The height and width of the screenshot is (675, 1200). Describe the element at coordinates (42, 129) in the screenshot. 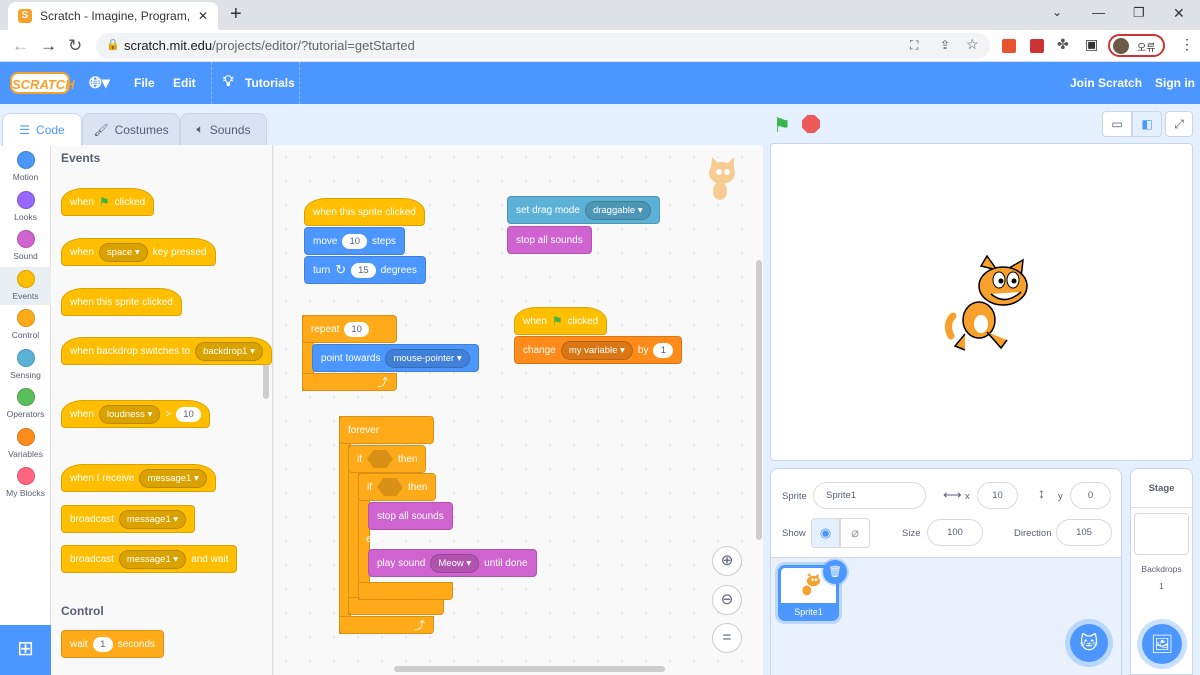

I see `tab-code: ☰ Code` at that location.